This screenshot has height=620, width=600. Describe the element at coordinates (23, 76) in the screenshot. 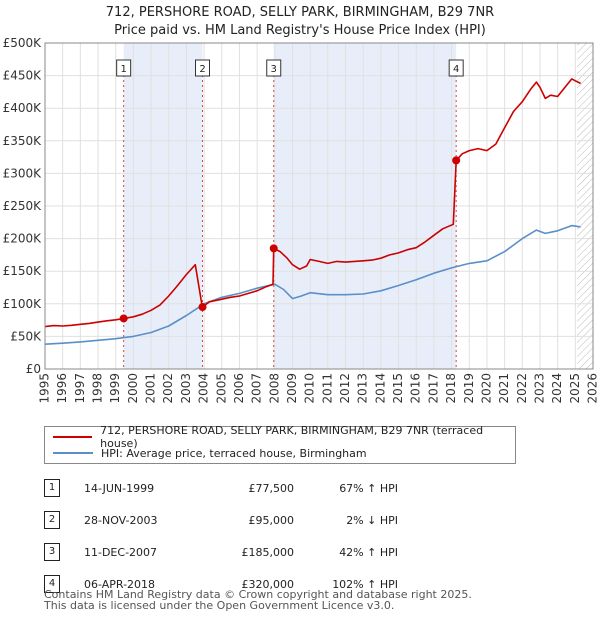

I see `y-tick-label: £450K` at that location.